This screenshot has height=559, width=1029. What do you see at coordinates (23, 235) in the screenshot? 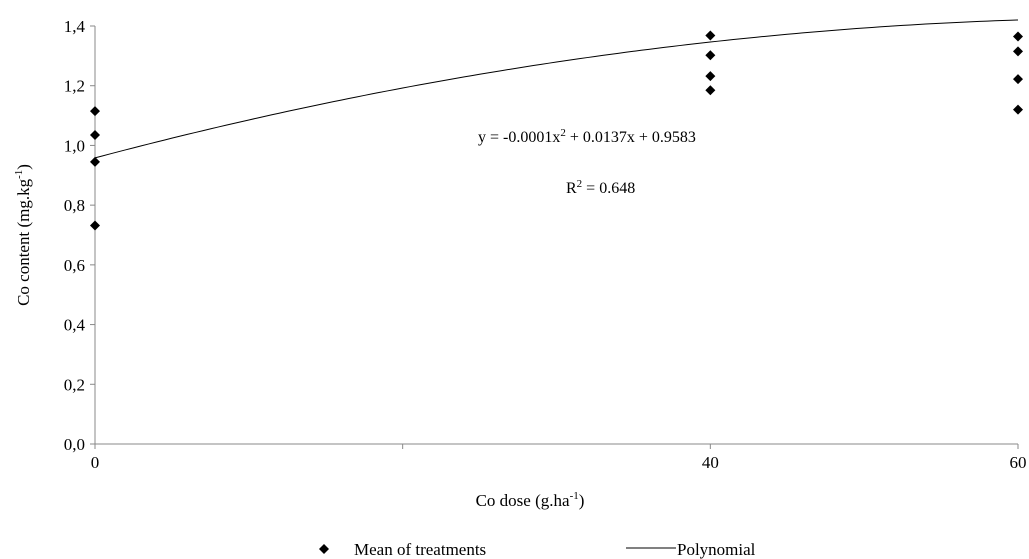
I see `y-axis-title: Co content (mg.kg-1)` at bounding box center [23, 235].